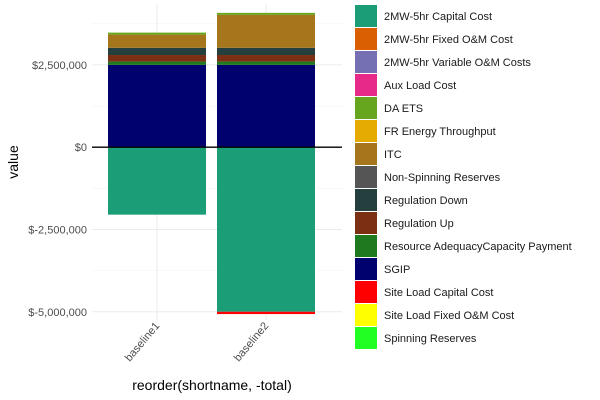 Image resolution: width=600 pixels, height=400 pixels. I want to click on x-axis-title: reorder(shortname, -total), so click(212, 385).